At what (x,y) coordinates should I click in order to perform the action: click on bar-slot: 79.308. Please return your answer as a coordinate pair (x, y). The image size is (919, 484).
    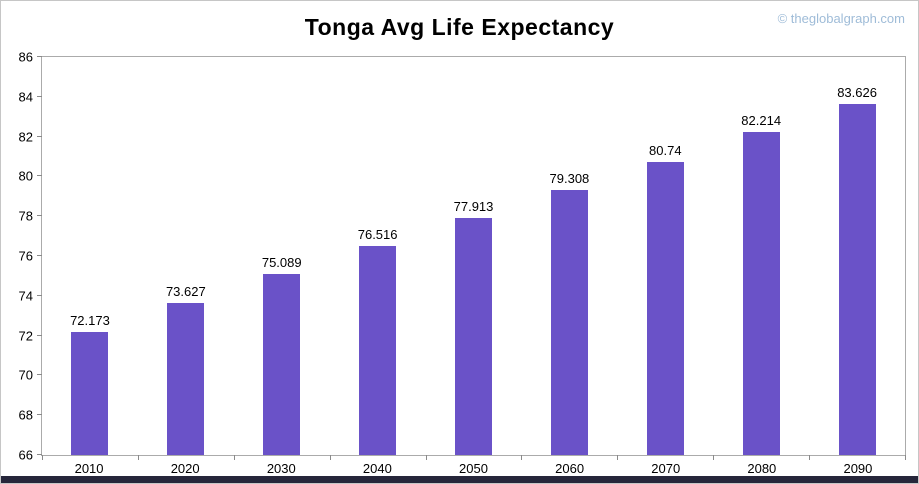
    Looking at the image, I should click on (569, 256).